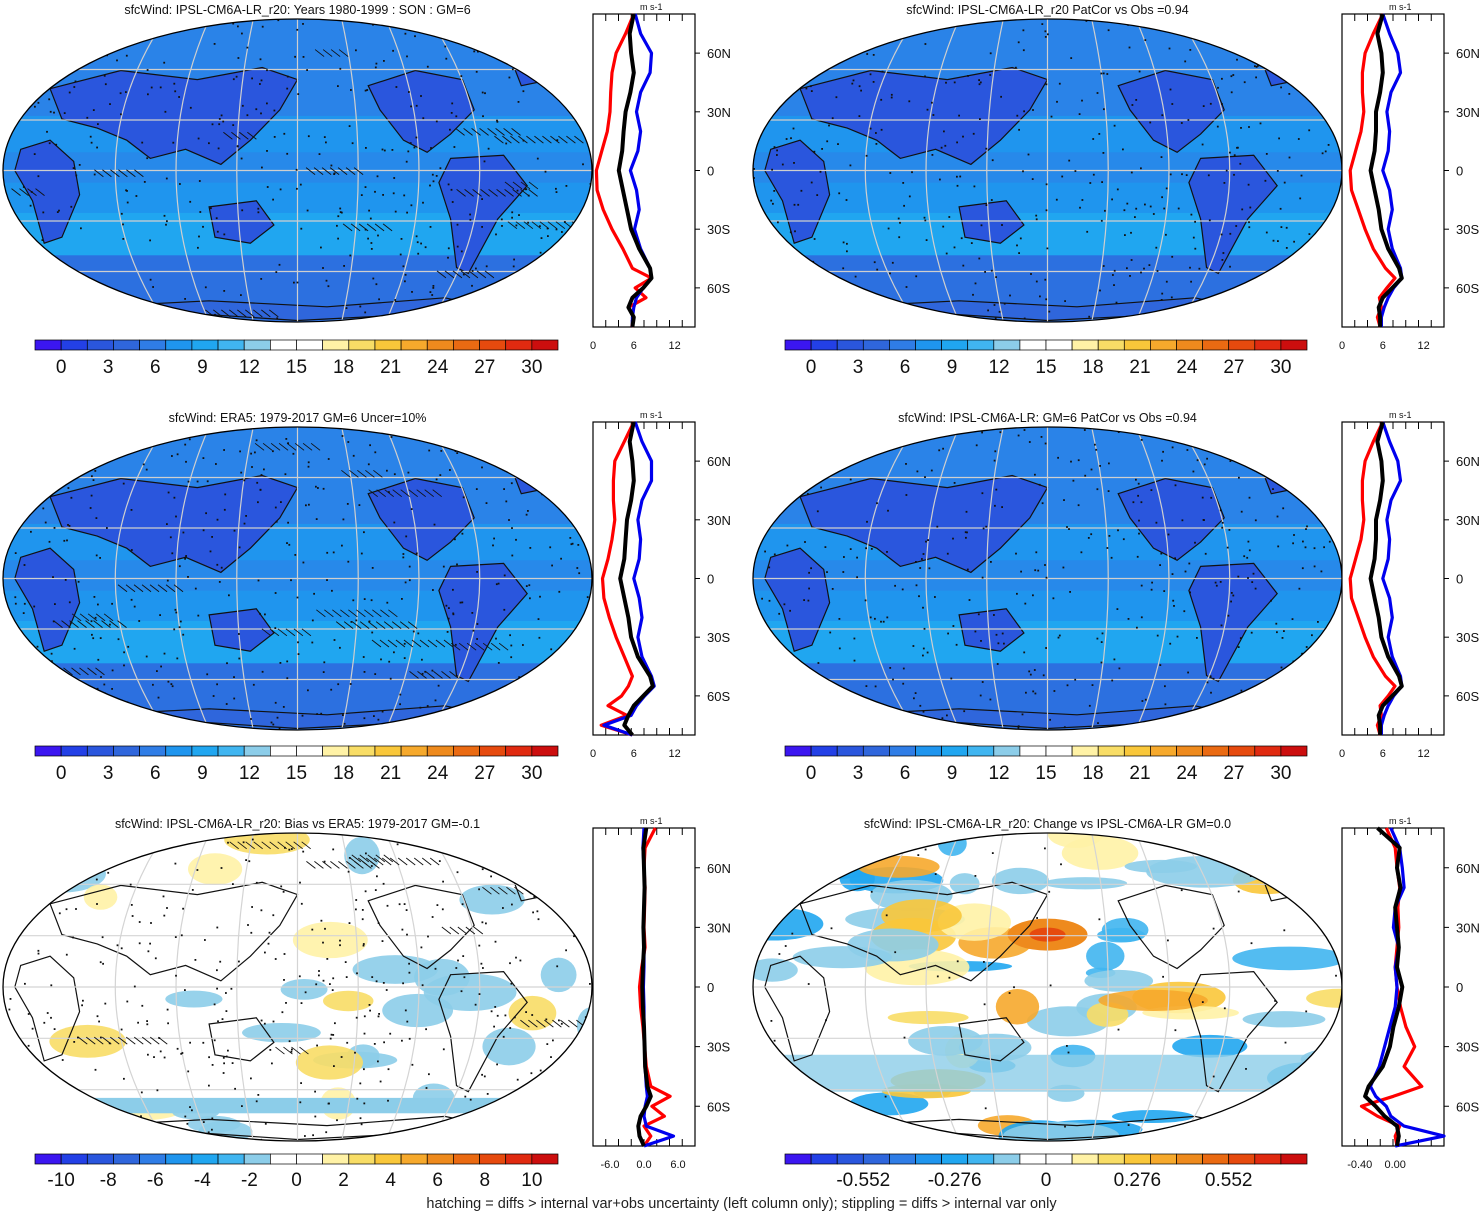 The image size is (1483, 1215). Describe the element at coordinates (276, 580) in the screenshot. I see `hatching` at that location.